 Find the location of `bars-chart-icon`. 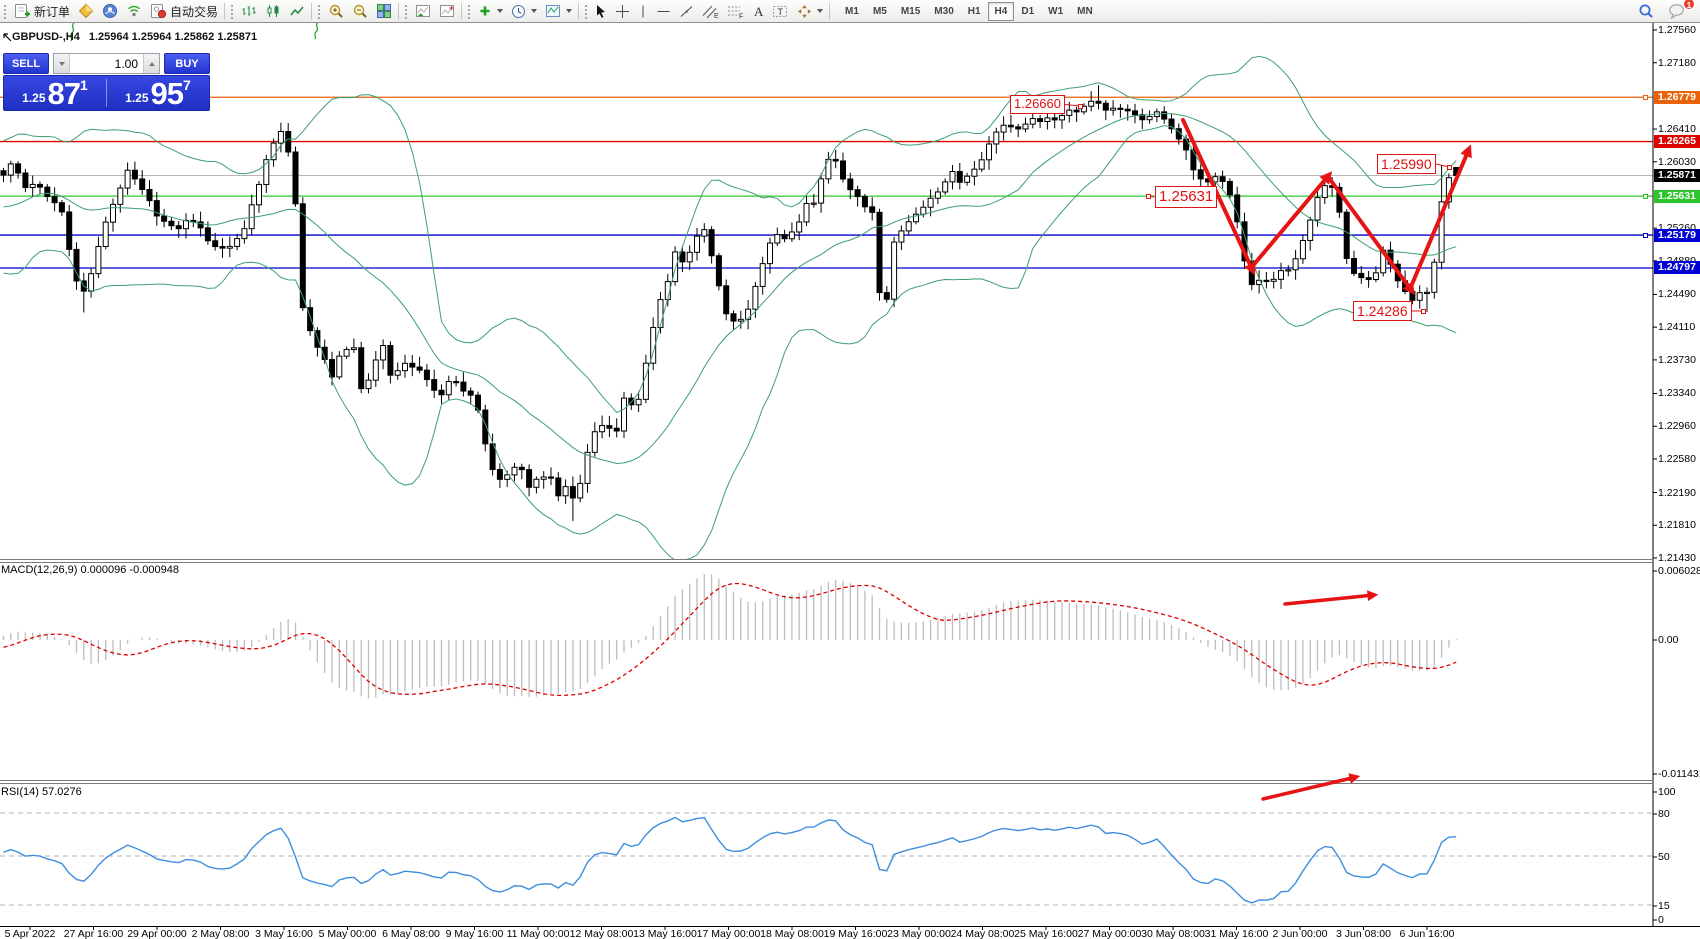

bars-chart-icon is located at coordinates (249, 11).